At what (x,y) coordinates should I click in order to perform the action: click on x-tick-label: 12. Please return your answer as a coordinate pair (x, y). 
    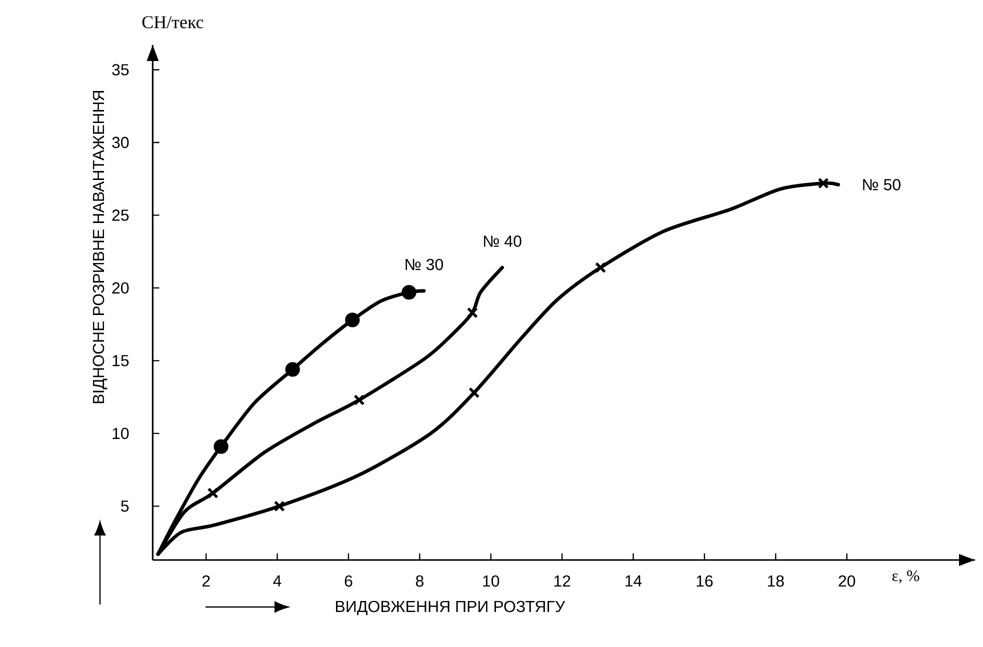
    Looking at the image, I should click on (562, 581).